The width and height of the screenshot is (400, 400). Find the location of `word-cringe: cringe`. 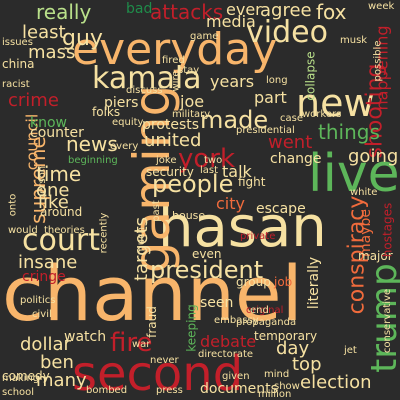

word-cringe: cringe is located at coordinates (44, 277).